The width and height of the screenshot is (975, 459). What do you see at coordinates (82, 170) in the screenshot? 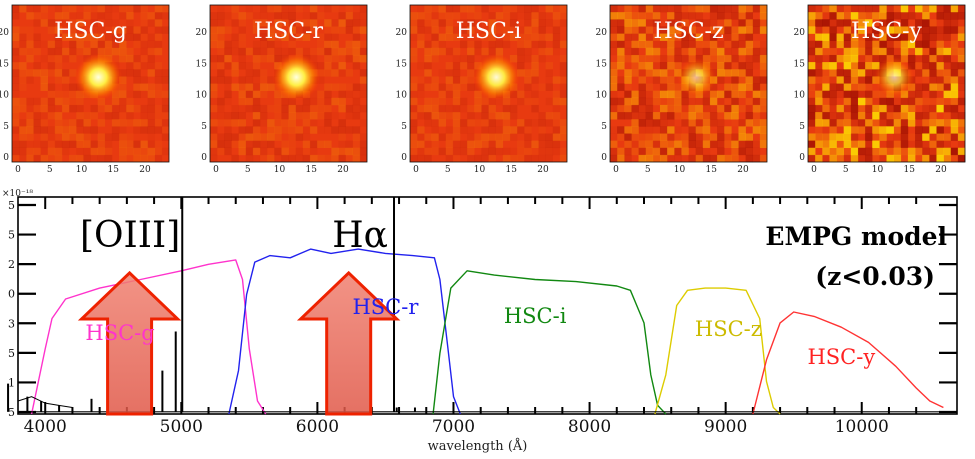
I see `thumbnail-x-tick: 10` at bounding box center [82, 170].